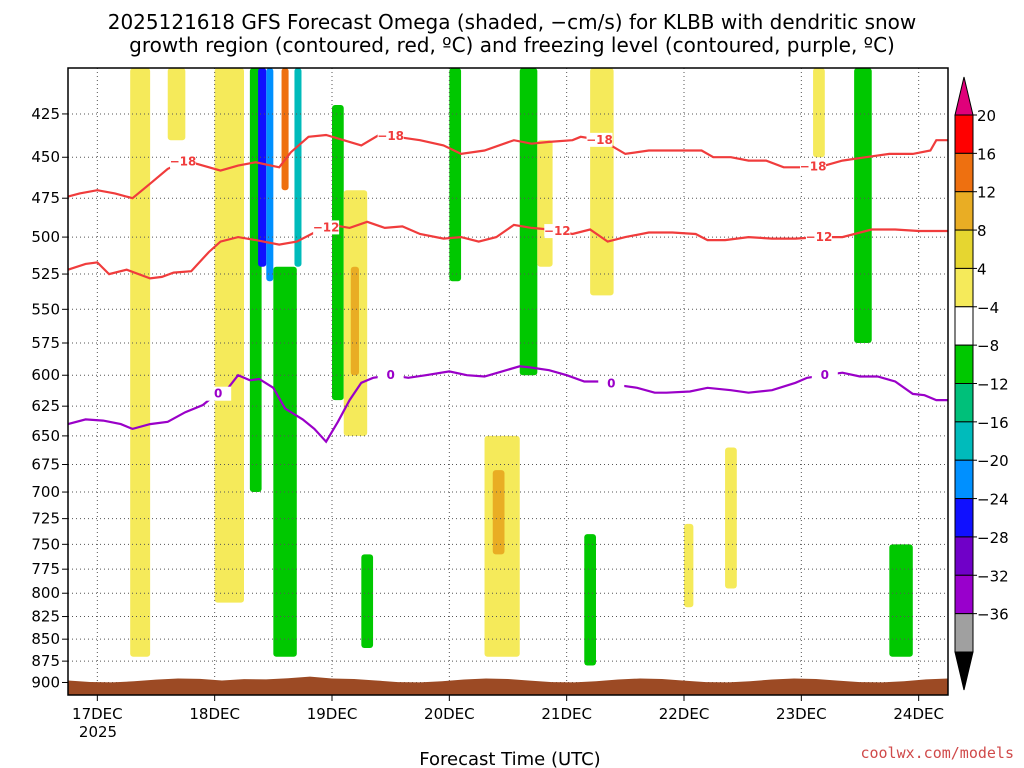 The width and height of the screenshot is (1024, 768). I want to click on year-label: 2025, so click(98, 732).